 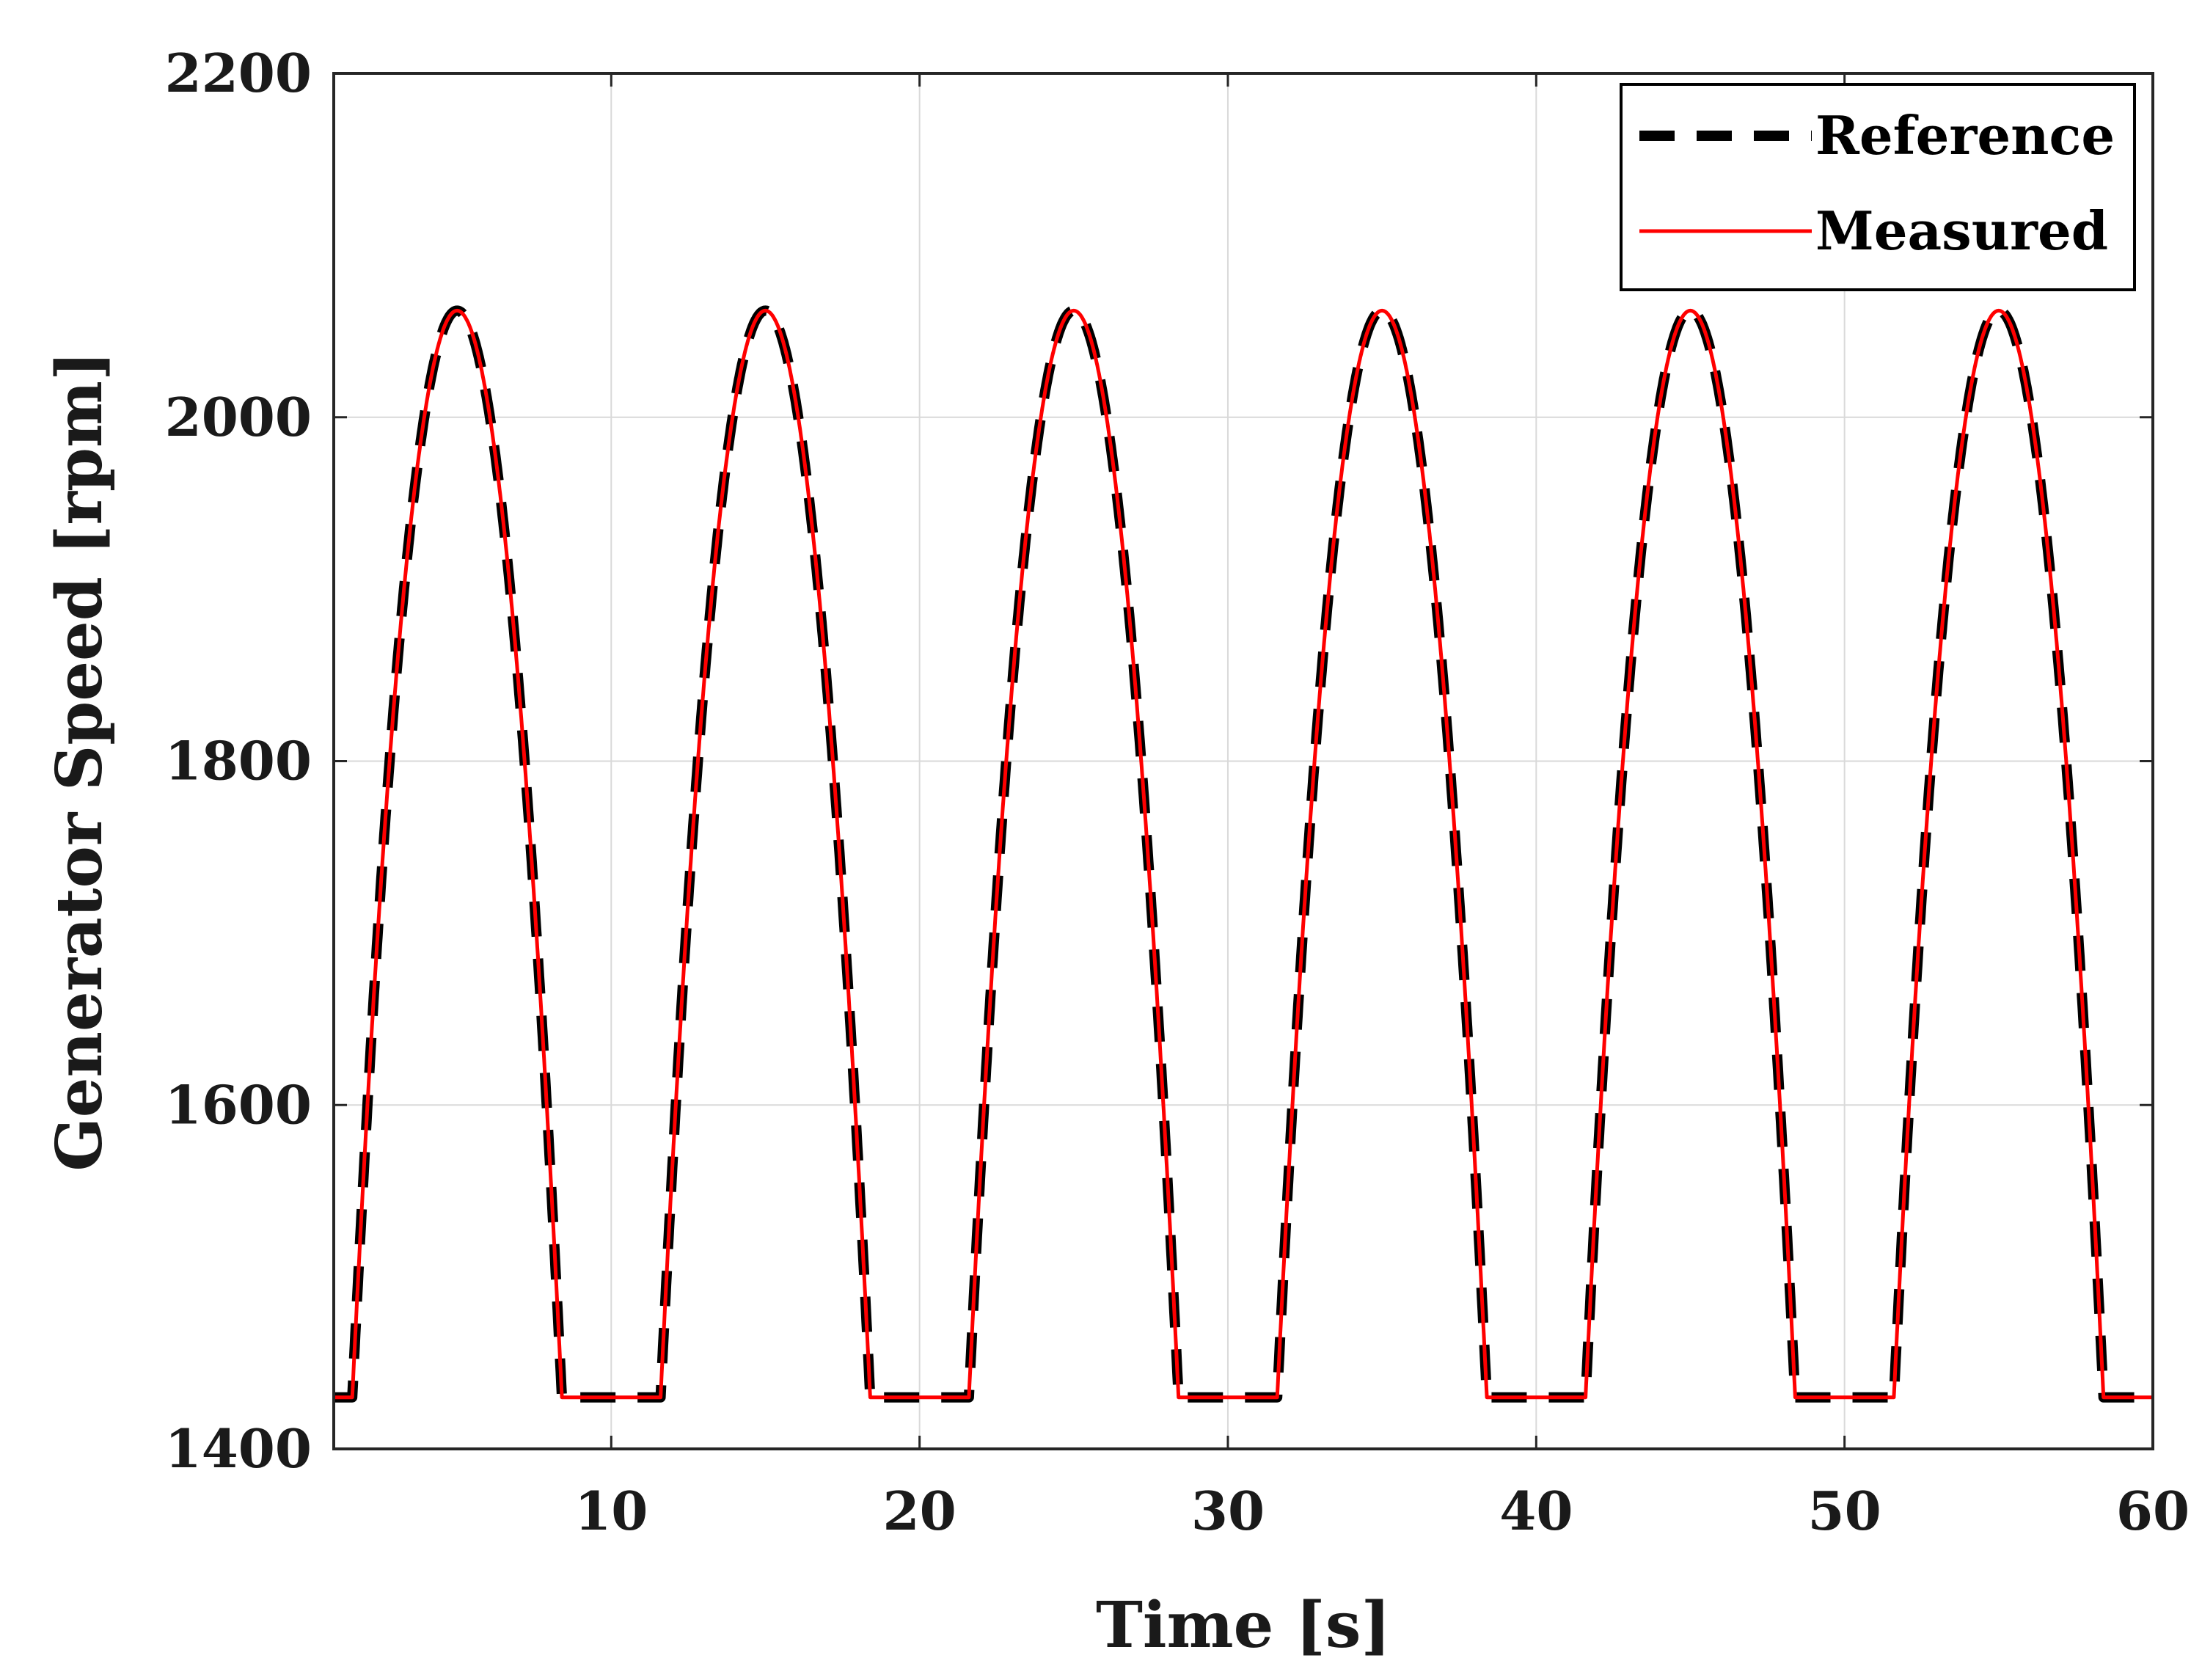 What do you see at coordinates (238, 417) in the screenshot?
I see `y-tick-label: 2000` at bounding box center [238, 417].